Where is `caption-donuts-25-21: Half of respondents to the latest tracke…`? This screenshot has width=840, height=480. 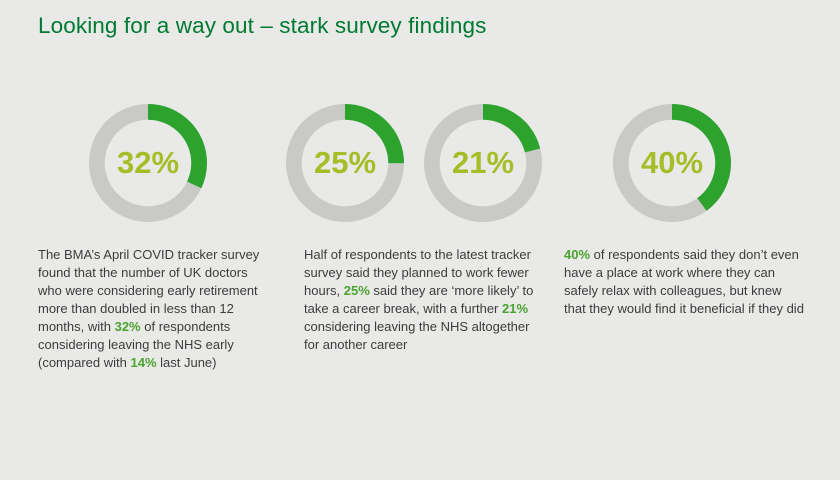
caption-donuts-25-21: Half of respondents to the latest tracke… is located at coordinates (419, 300).